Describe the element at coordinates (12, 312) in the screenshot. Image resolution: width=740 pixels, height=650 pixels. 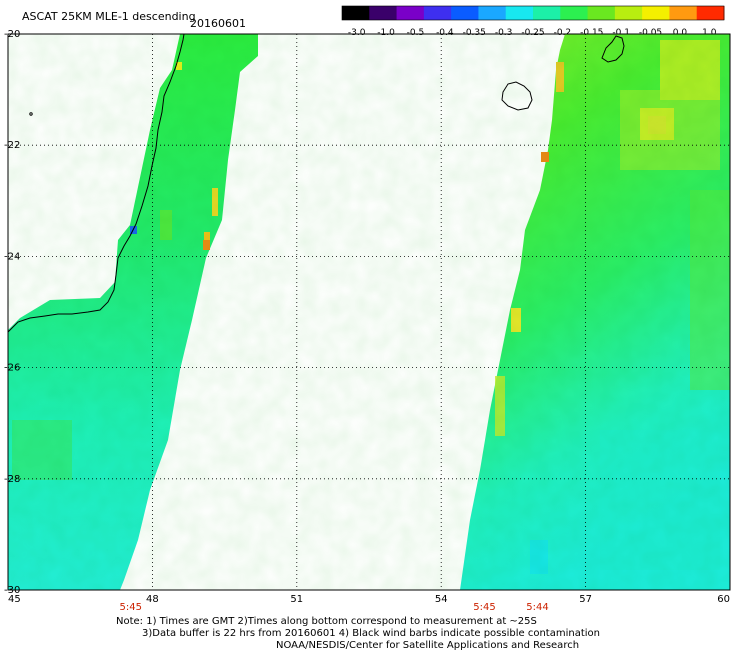
I see `latitude-labels: -20 -22 -24 -26 -28 -30` at that location.